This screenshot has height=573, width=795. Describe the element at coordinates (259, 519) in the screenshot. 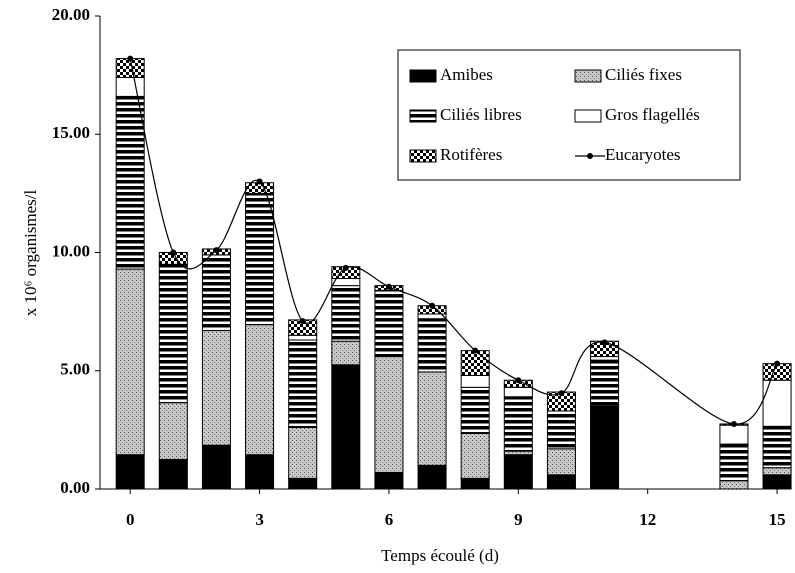

I see `x-tick-label: 3` at that location.